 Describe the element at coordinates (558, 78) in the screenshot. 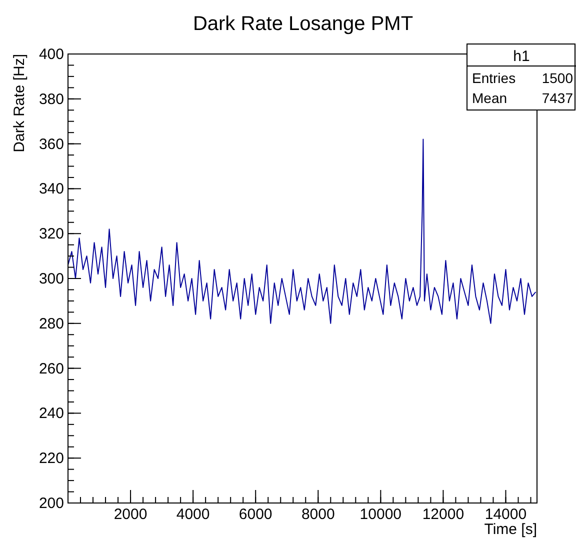

I see `text: 1500` at that location.